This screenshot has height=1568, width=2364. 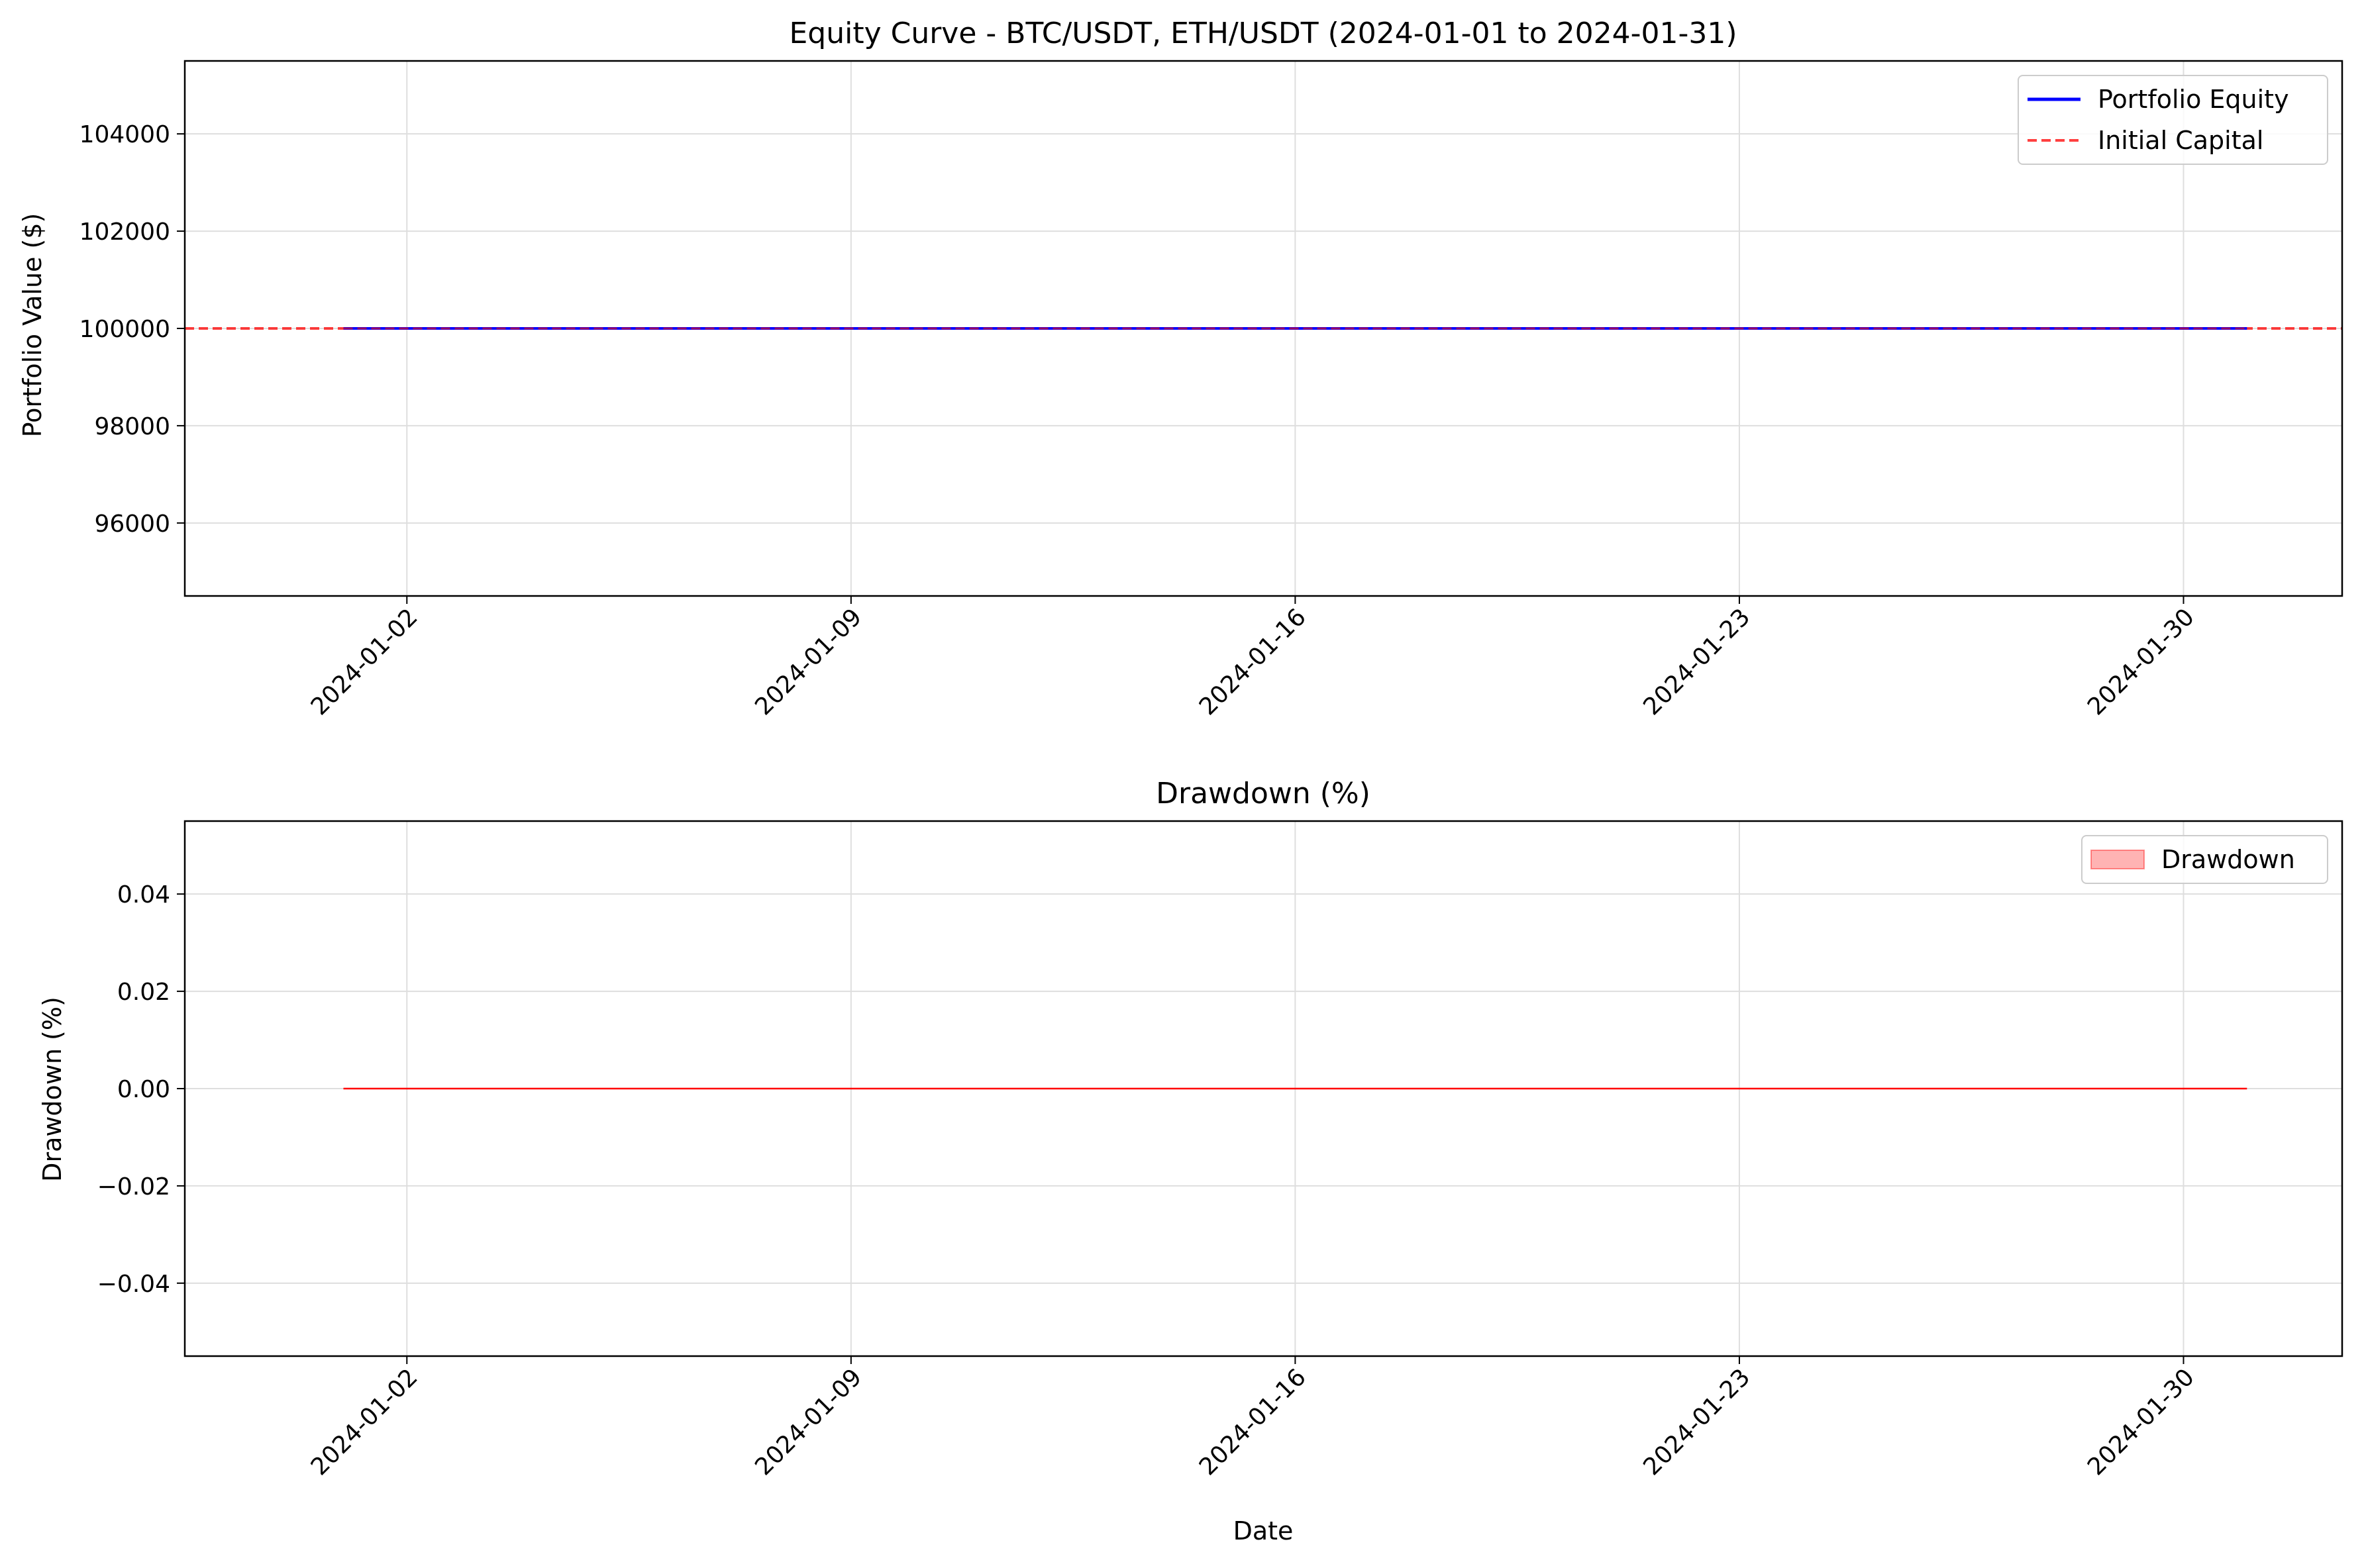 What do you see at coordinates (53, 1089) in the screenshot?
I see `drawdown-y-axis-label: Drawdown (%)` at bounding box center [53, 1089].